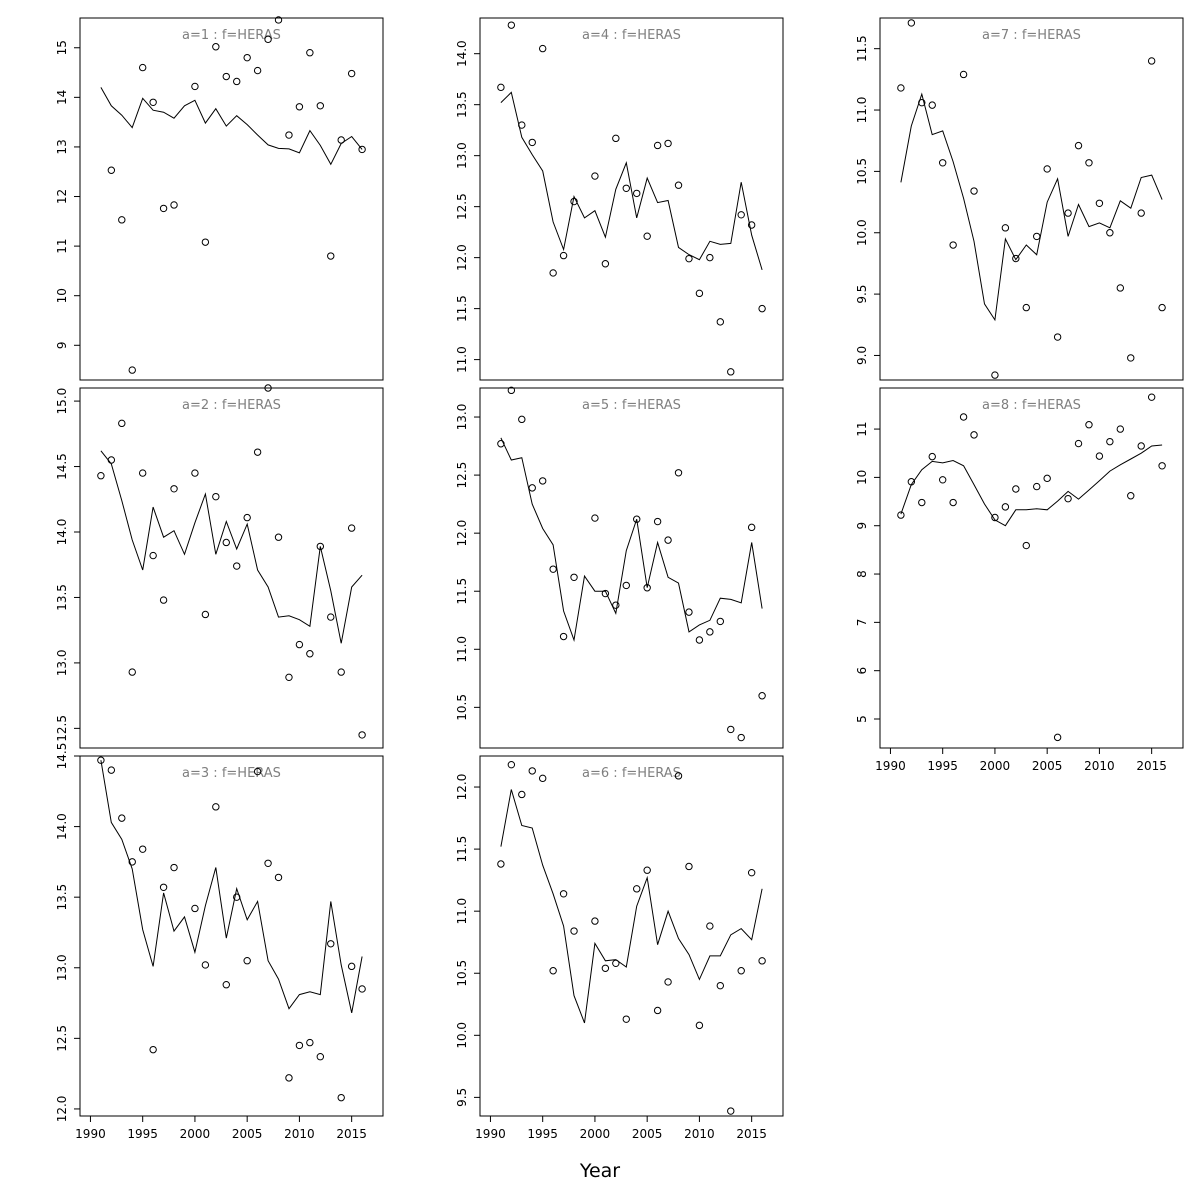 This screenshot has height=1200, width=1200. I want to click on x-axis-label: Year, so click(600, 1171).